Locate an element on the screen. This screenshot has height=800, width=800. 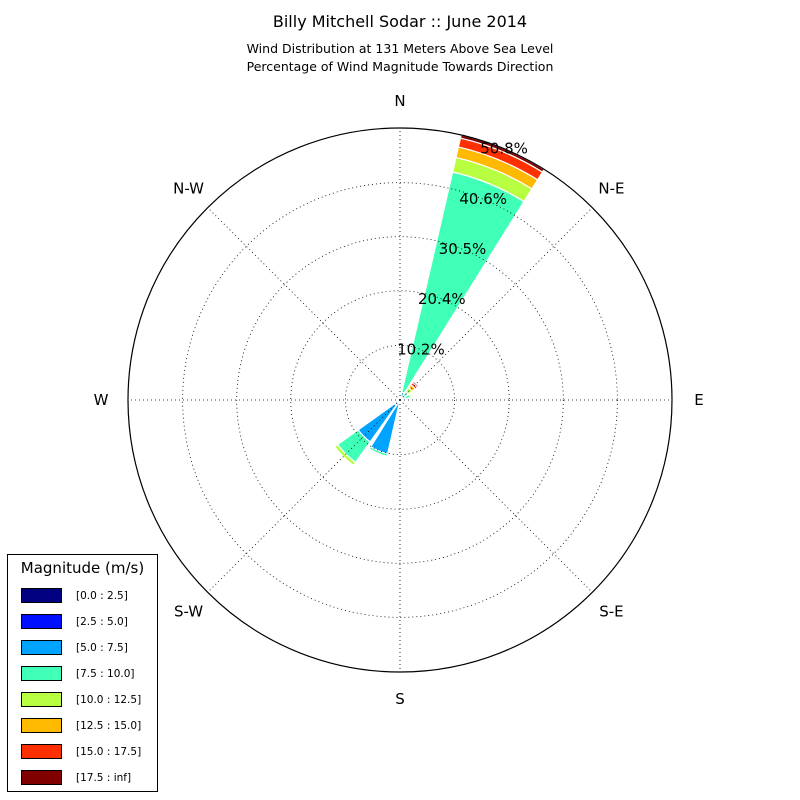
chart-title: Billy Mitchell Sodar :: June 2014 is located at coordinates (400, 21).